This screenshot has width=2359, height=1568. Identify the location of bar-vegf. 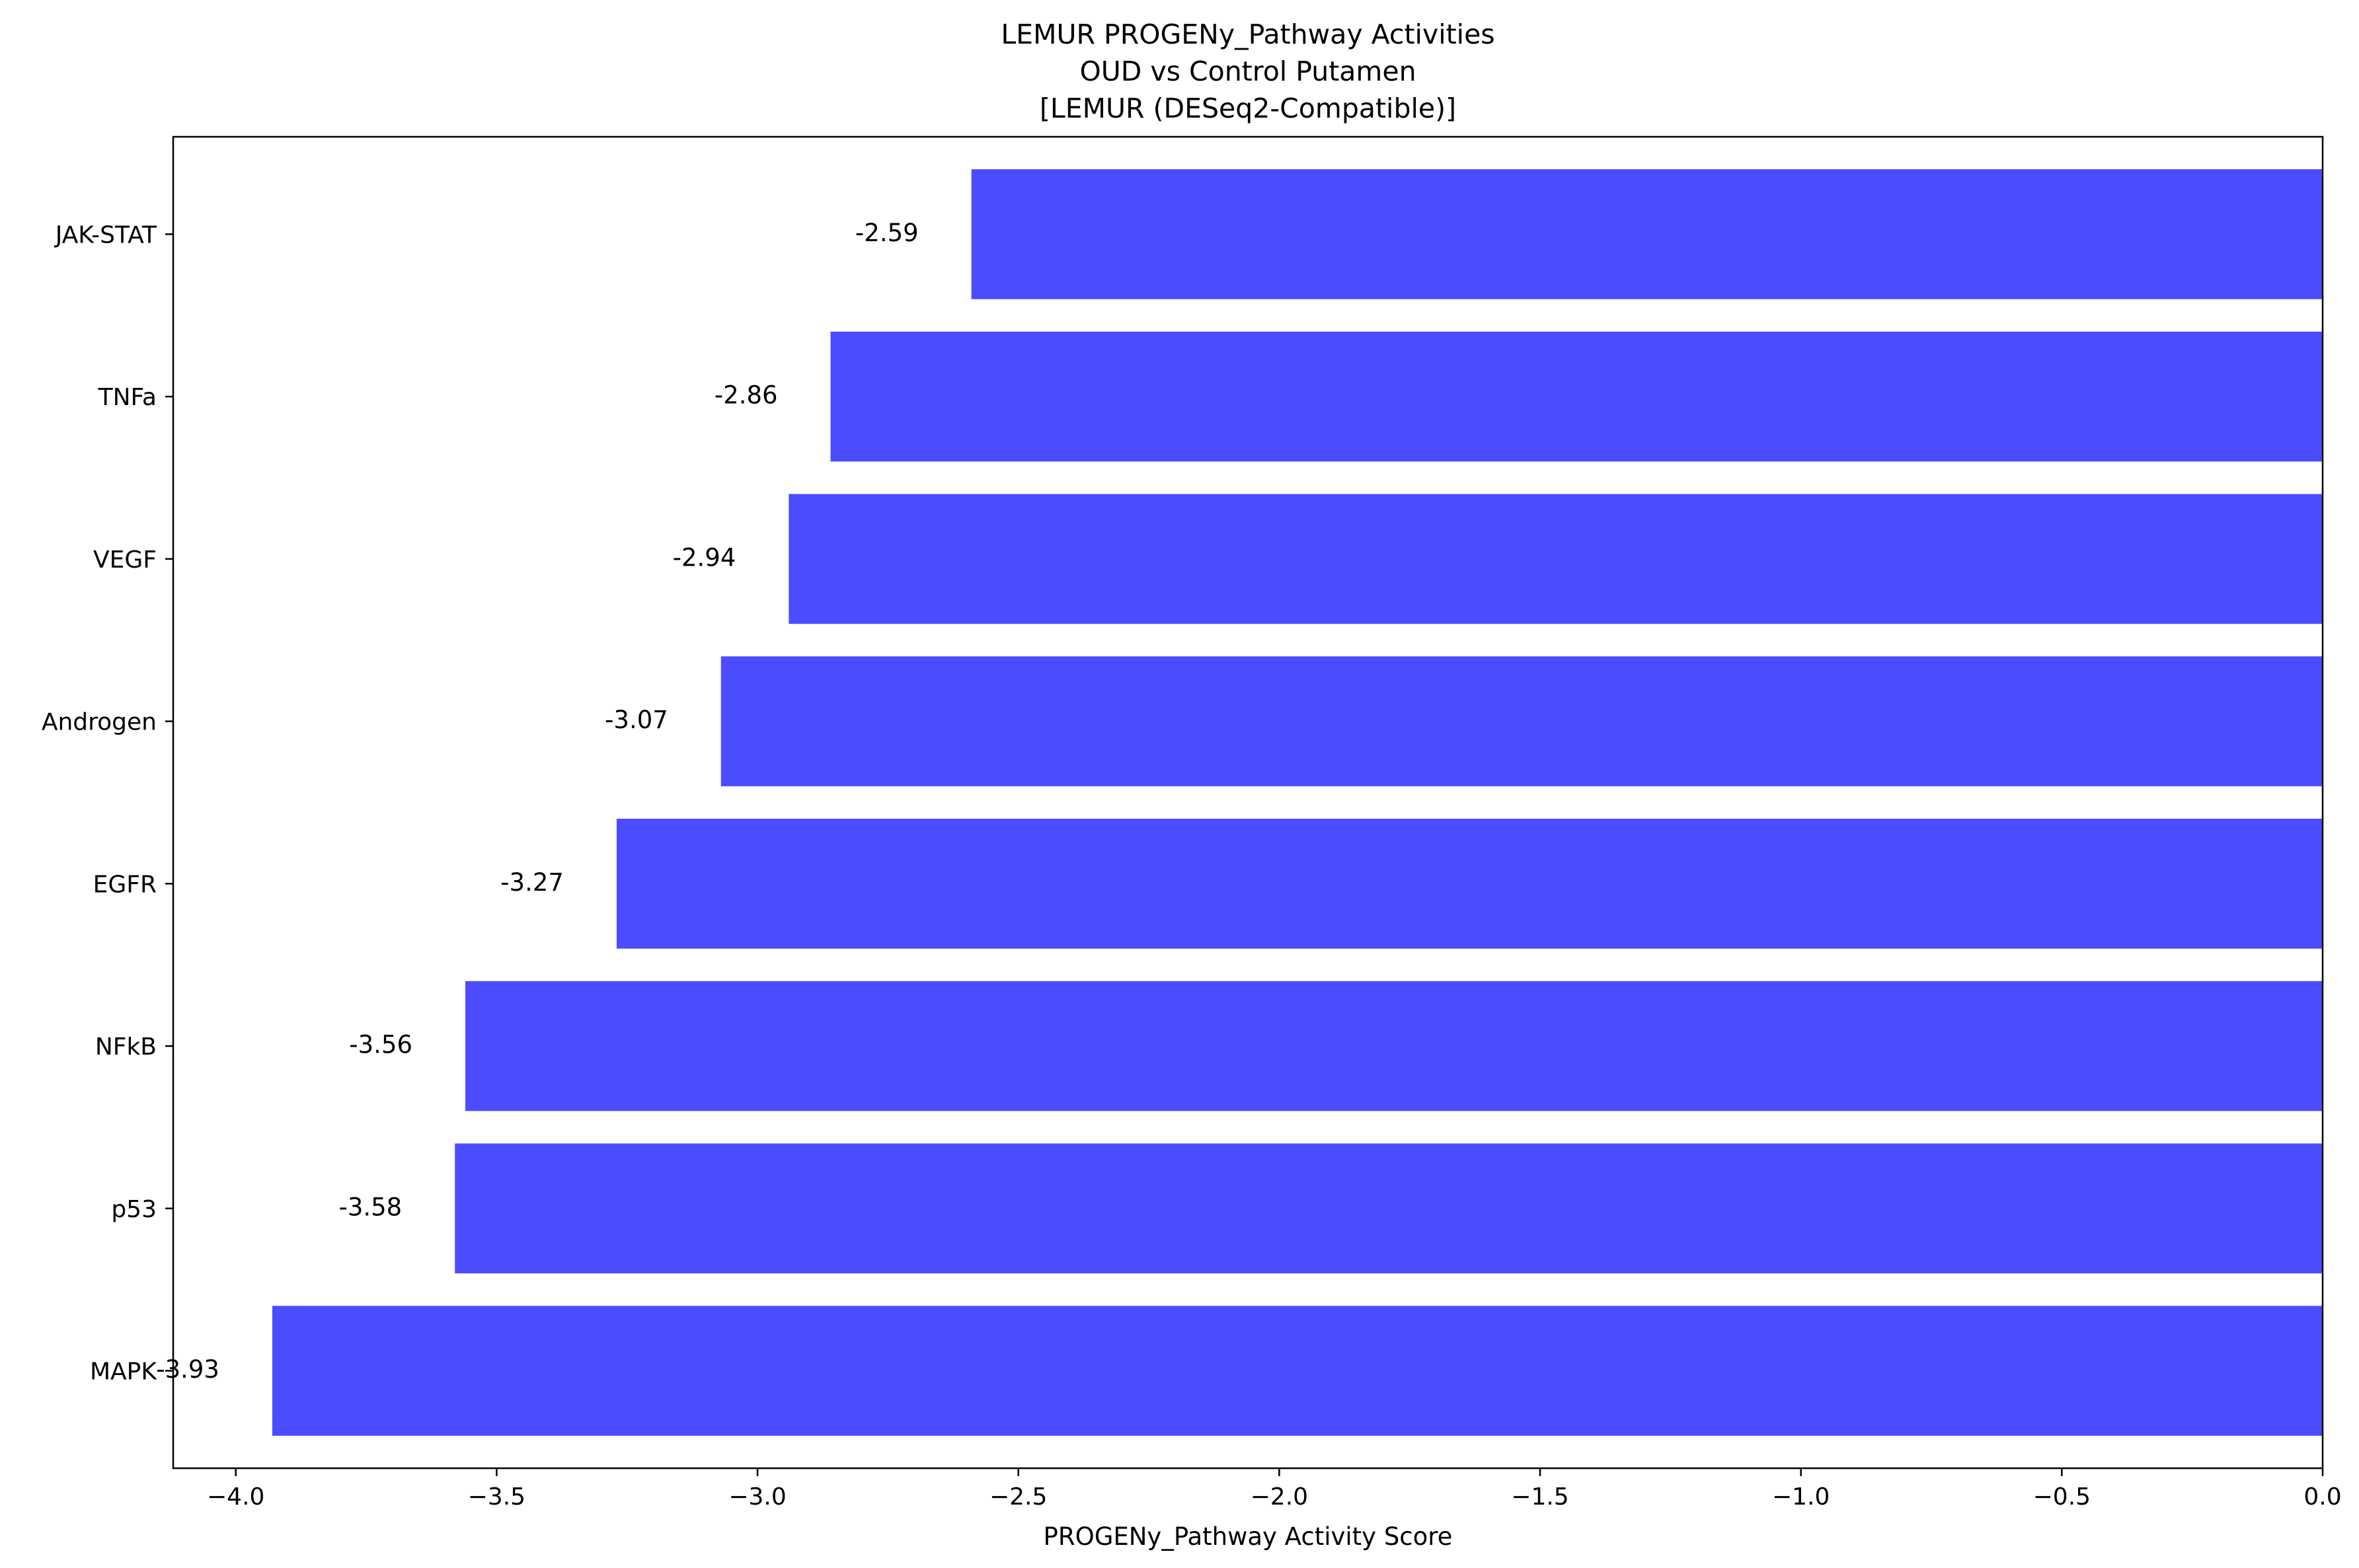
(1556, 559).